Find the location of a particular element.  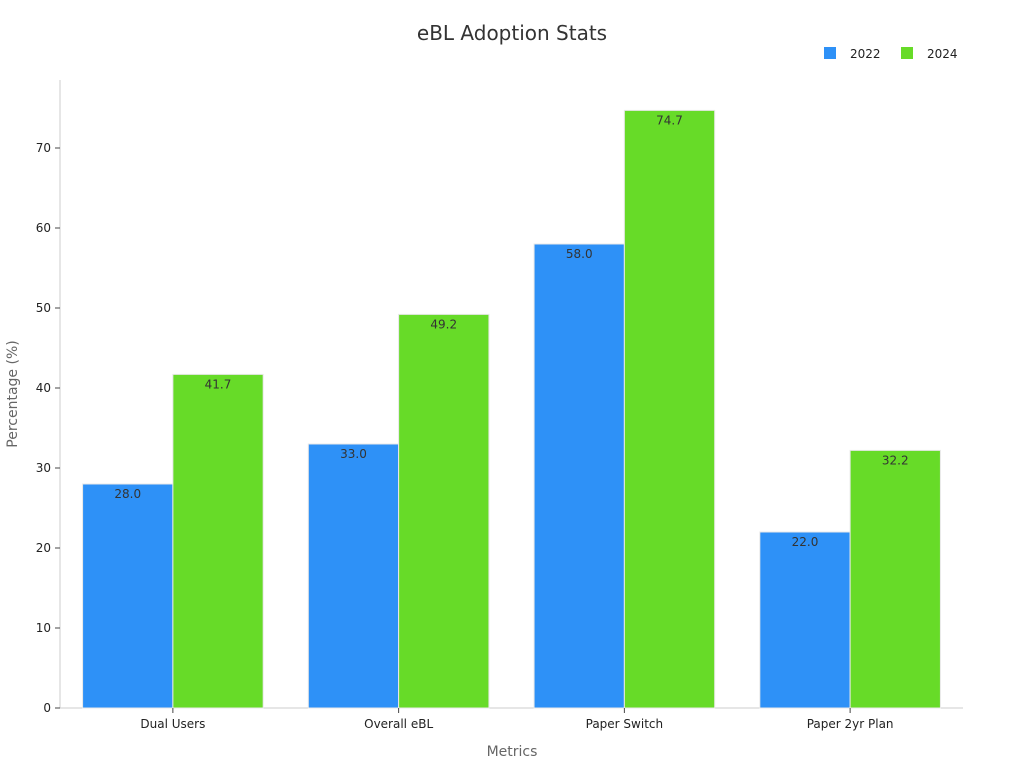

y-tick-label: 20 is located at coordinates (43, 548).